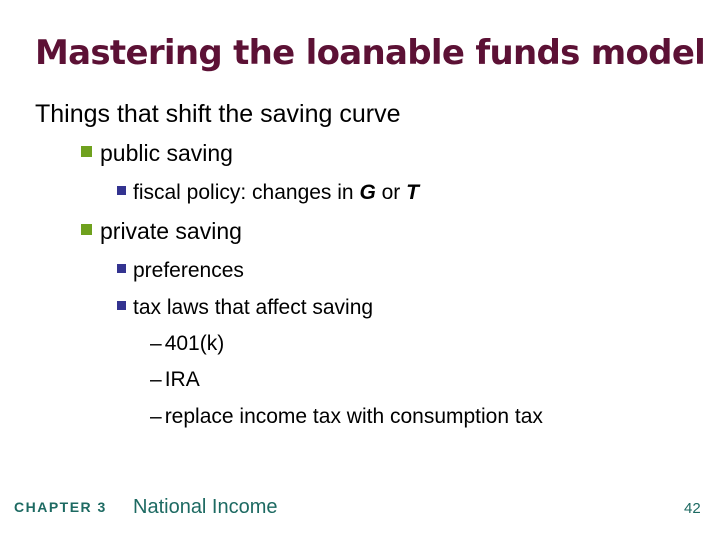 The width and height of the screenshot is (720, 540). Describe the element at coordinates (367, 192) in the screenshot. I see `bullet-text: G` at that location.